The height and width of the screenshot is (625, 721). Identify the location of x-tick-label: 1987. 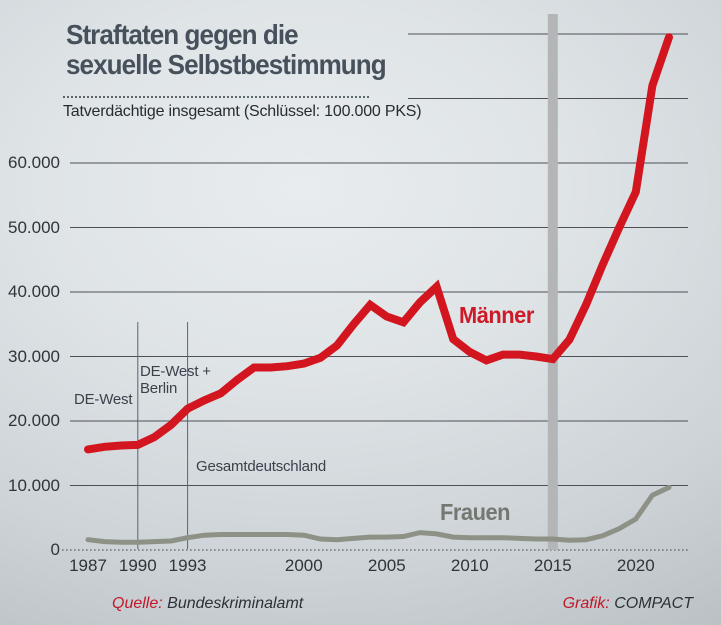
(88, 565).